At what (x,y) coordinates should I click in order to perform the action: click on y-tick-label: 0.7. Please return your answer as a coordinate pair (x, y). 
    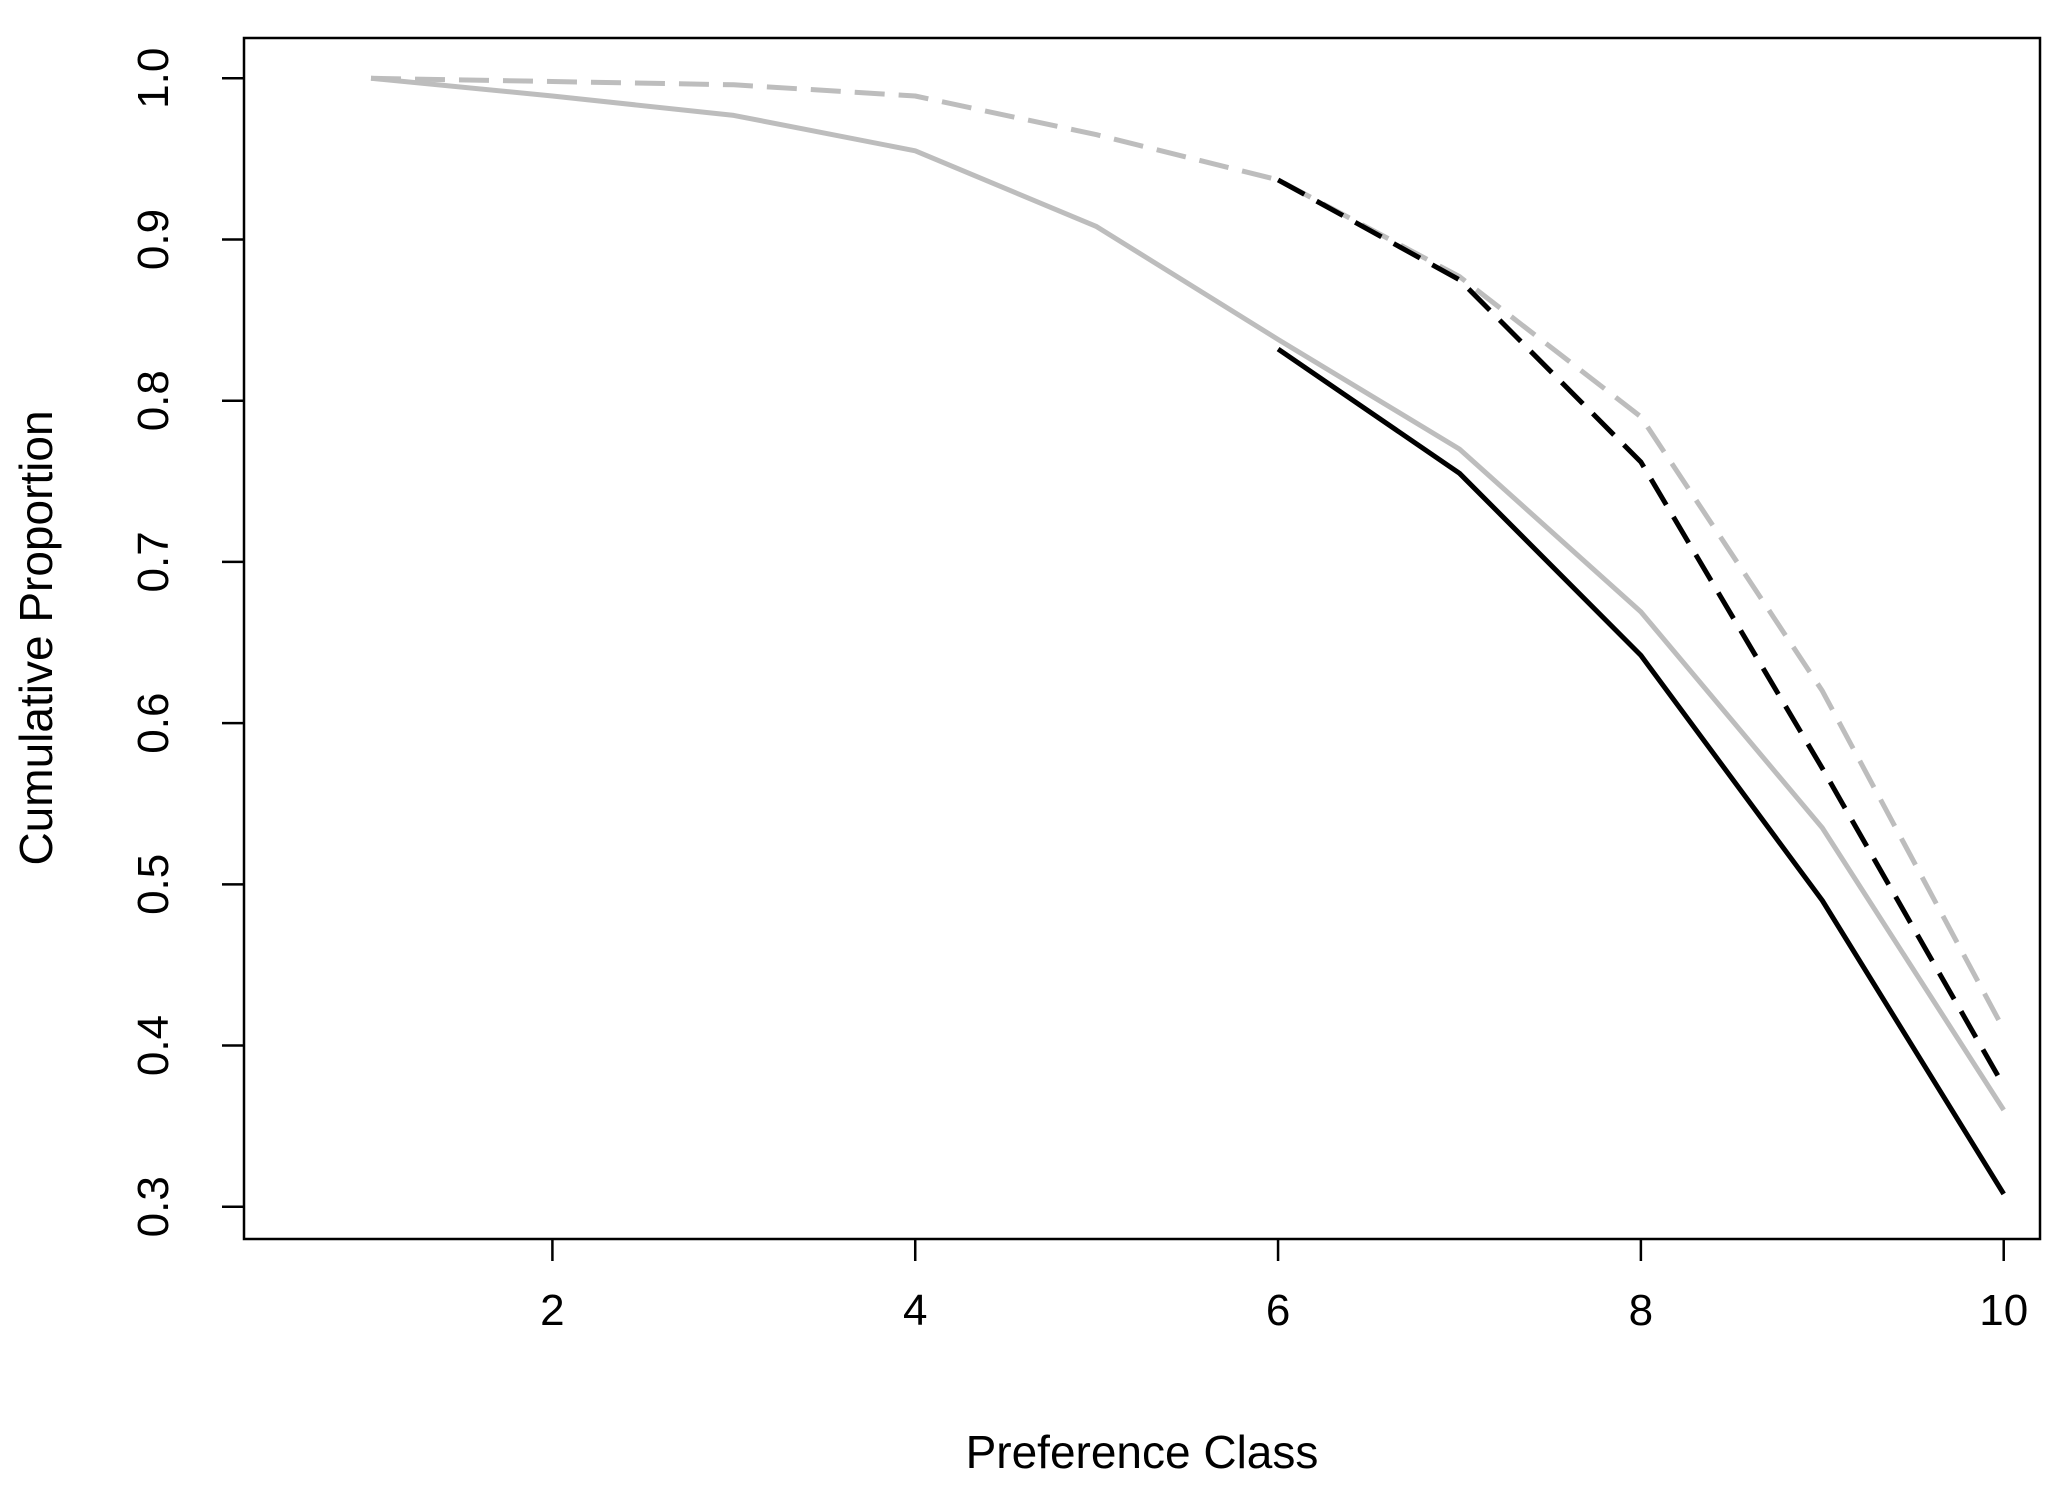
    Looking at the image, I should click on (153, 561).